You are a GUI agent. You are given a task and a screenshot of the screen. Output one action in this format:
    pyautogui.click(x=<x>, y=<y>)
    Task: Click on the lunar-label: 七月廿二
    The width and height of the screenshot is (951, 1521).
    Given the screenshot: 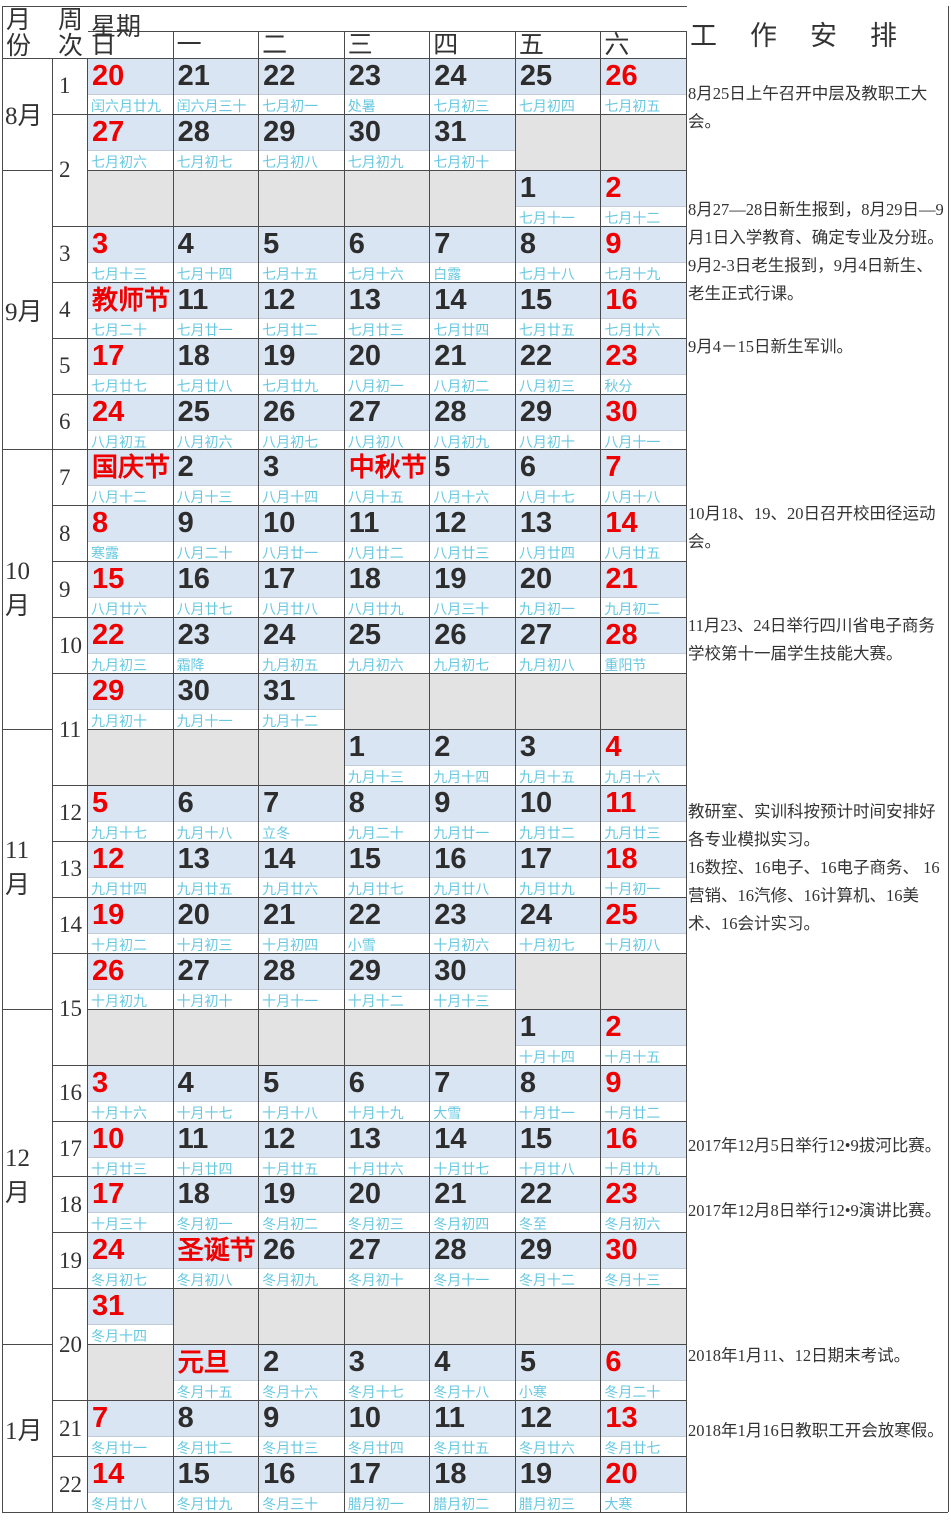 What is the action you would take?
    pyautogui.click(x=290, y=329)
    